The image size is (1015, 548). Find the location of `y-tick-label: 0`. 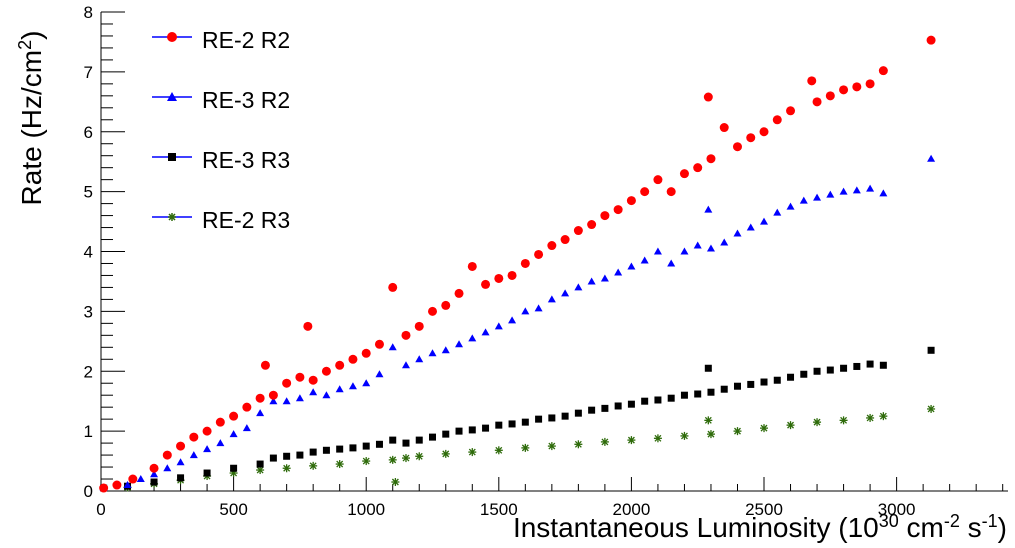

y-tick-label: 0 is located at coordinates (88, 491).